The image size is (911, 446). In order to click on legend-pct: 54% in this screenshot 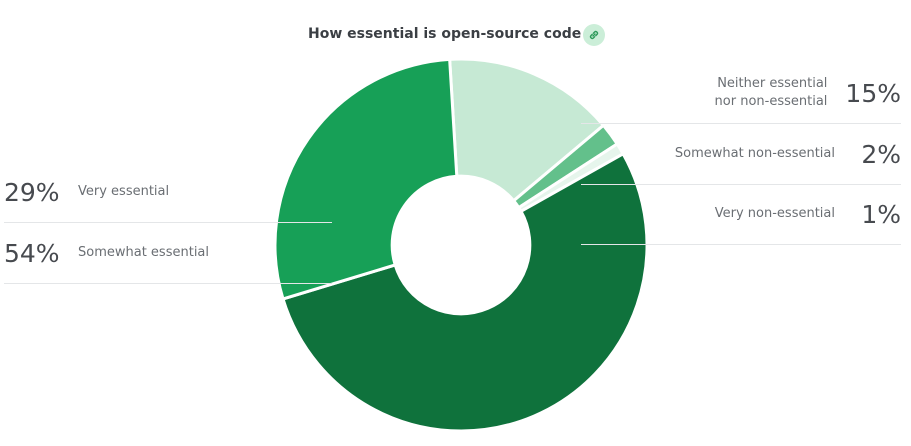, I will do `click(32, 253)`.